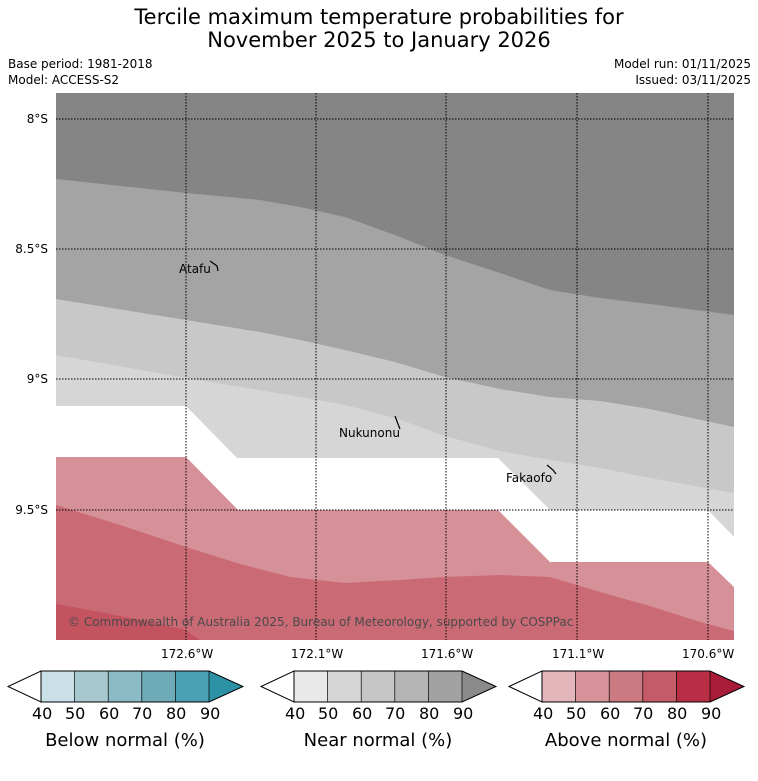  I want to click on colorbar-near-normal, so click(378, 686).